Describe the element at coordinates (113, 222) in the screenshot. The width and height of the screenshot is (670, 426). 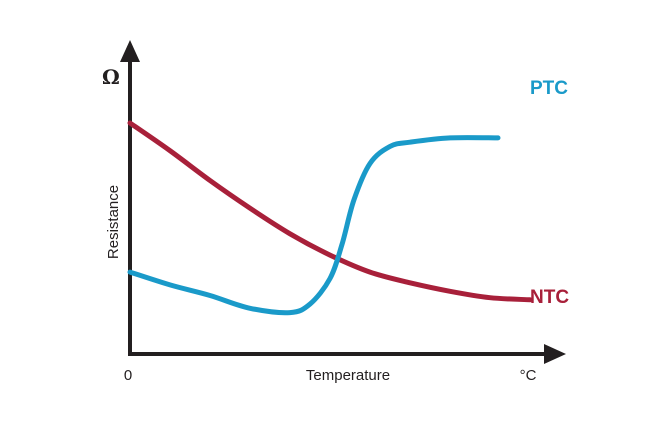
I see `y-axis-label: Resistance` at that location.